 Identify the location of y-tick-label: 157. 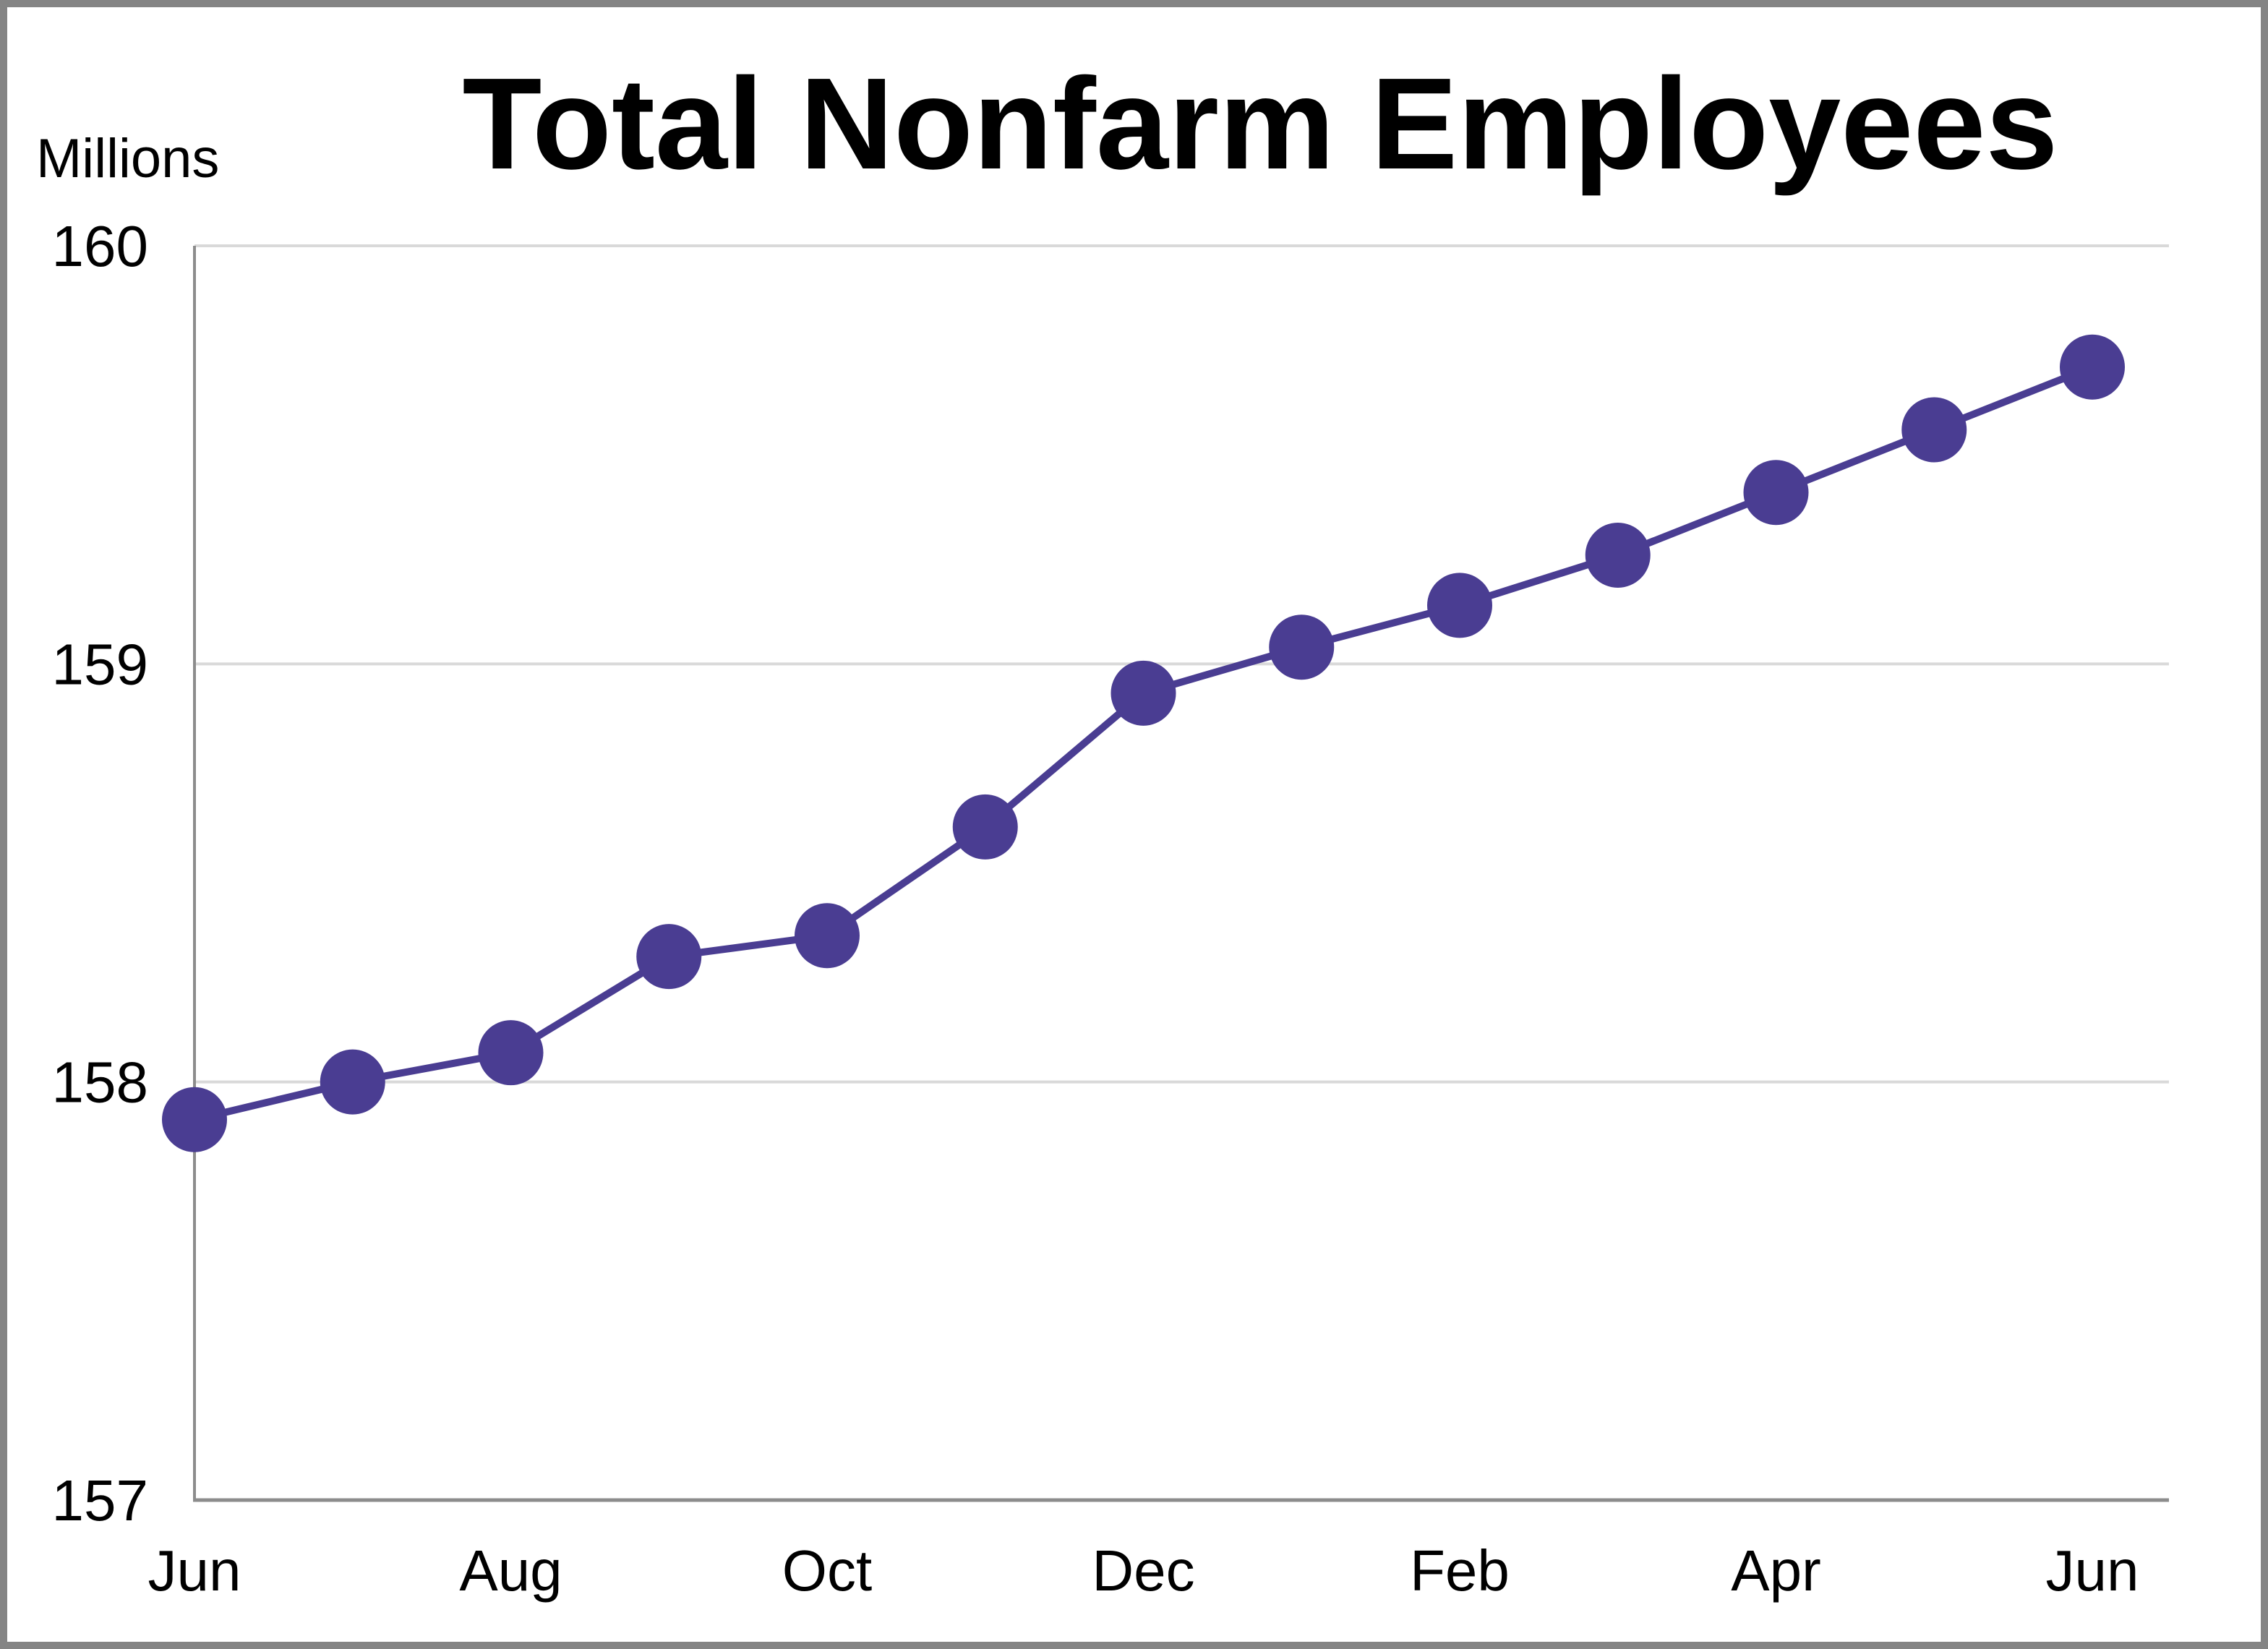
(100, 1500).